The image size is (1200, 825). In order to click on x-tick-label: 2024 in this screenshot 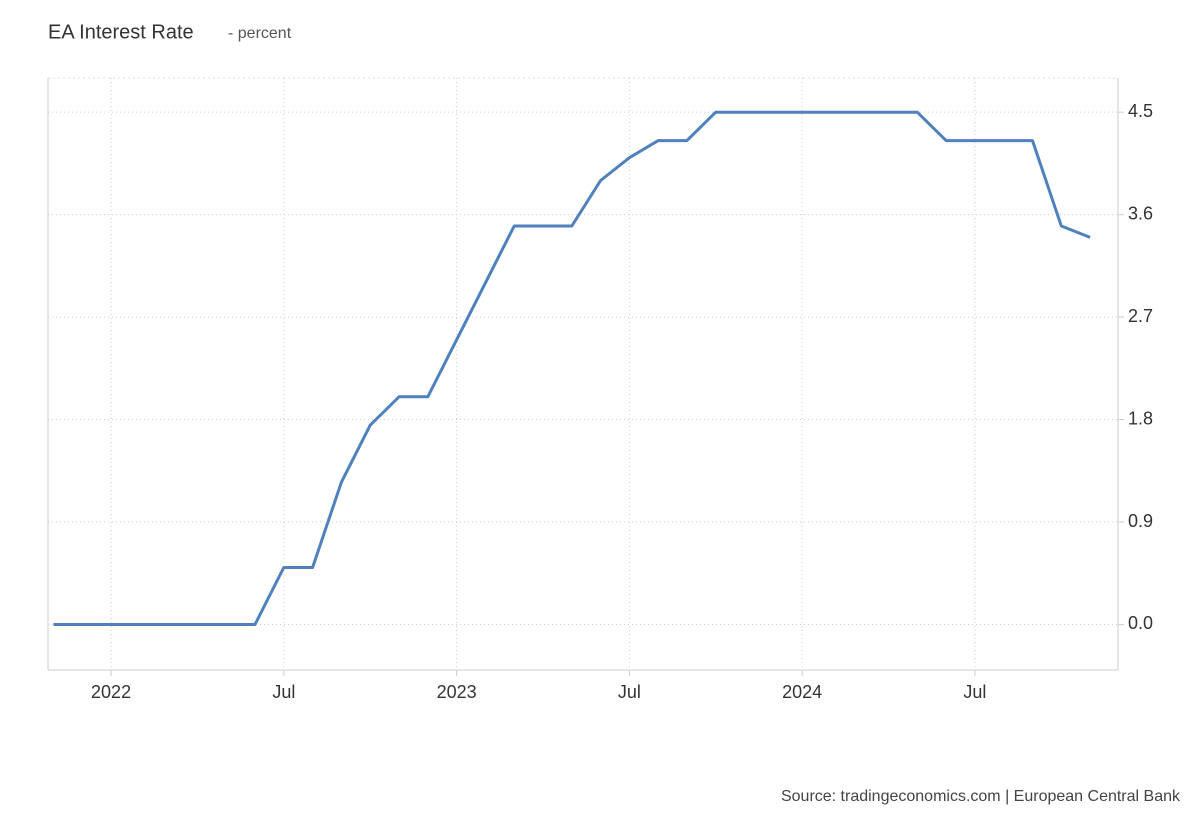, I will do `click(802, 692)`.